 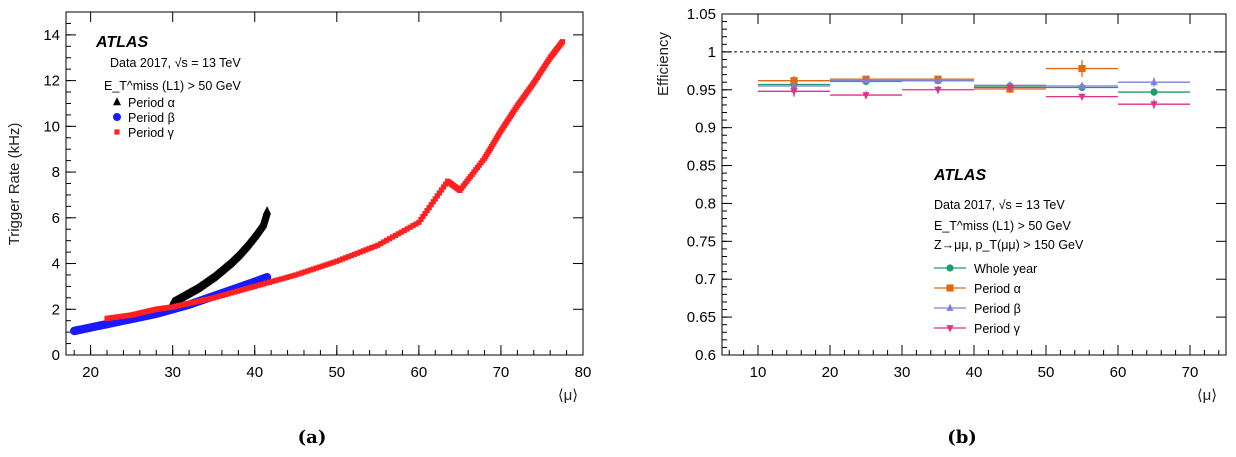 I want to click on y-tick-label-b: 0.95, so click(x=701, y=90).